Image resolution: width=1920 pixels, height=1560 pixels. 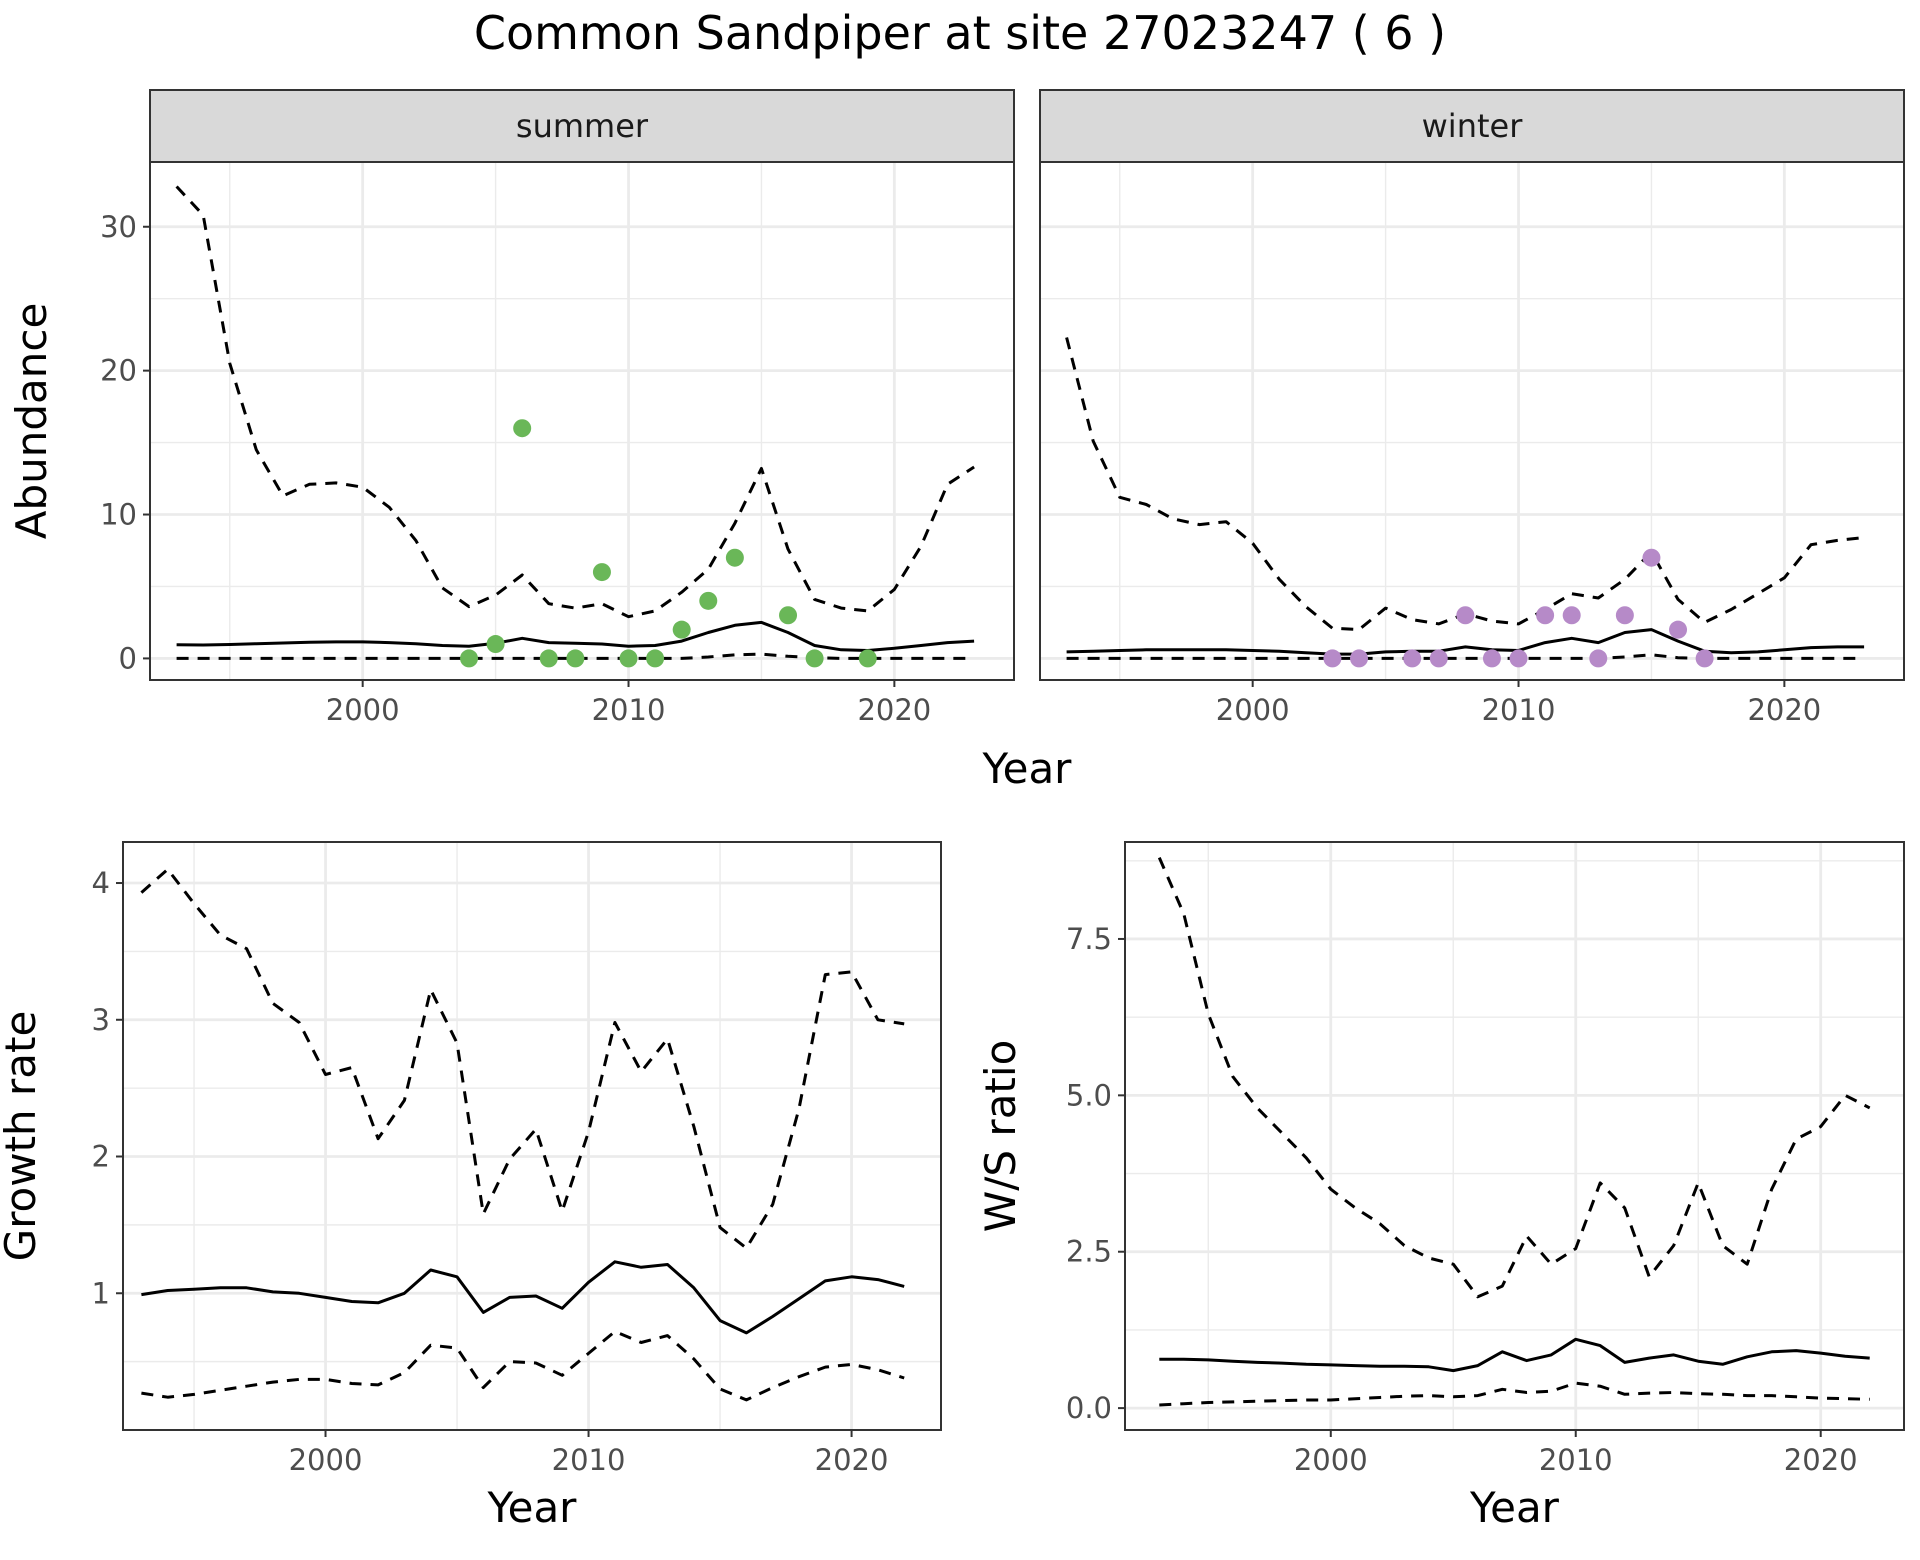 I want to click on strip-label-winter: winter, so click(x=1473, y=126).